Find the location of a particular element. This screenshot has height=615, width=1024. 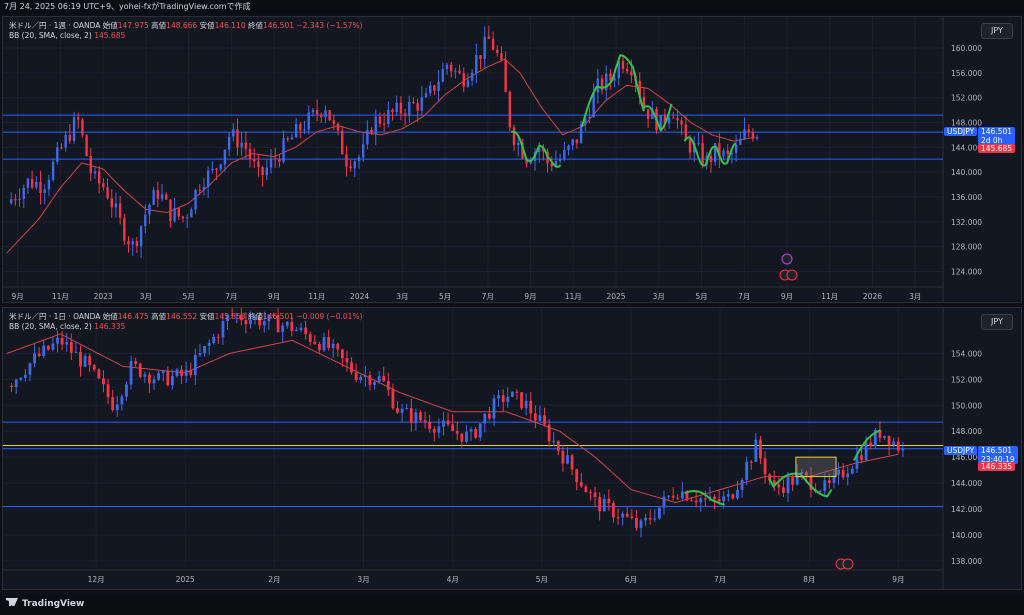

close-label: 終値 is located at coordinates (255, 316).